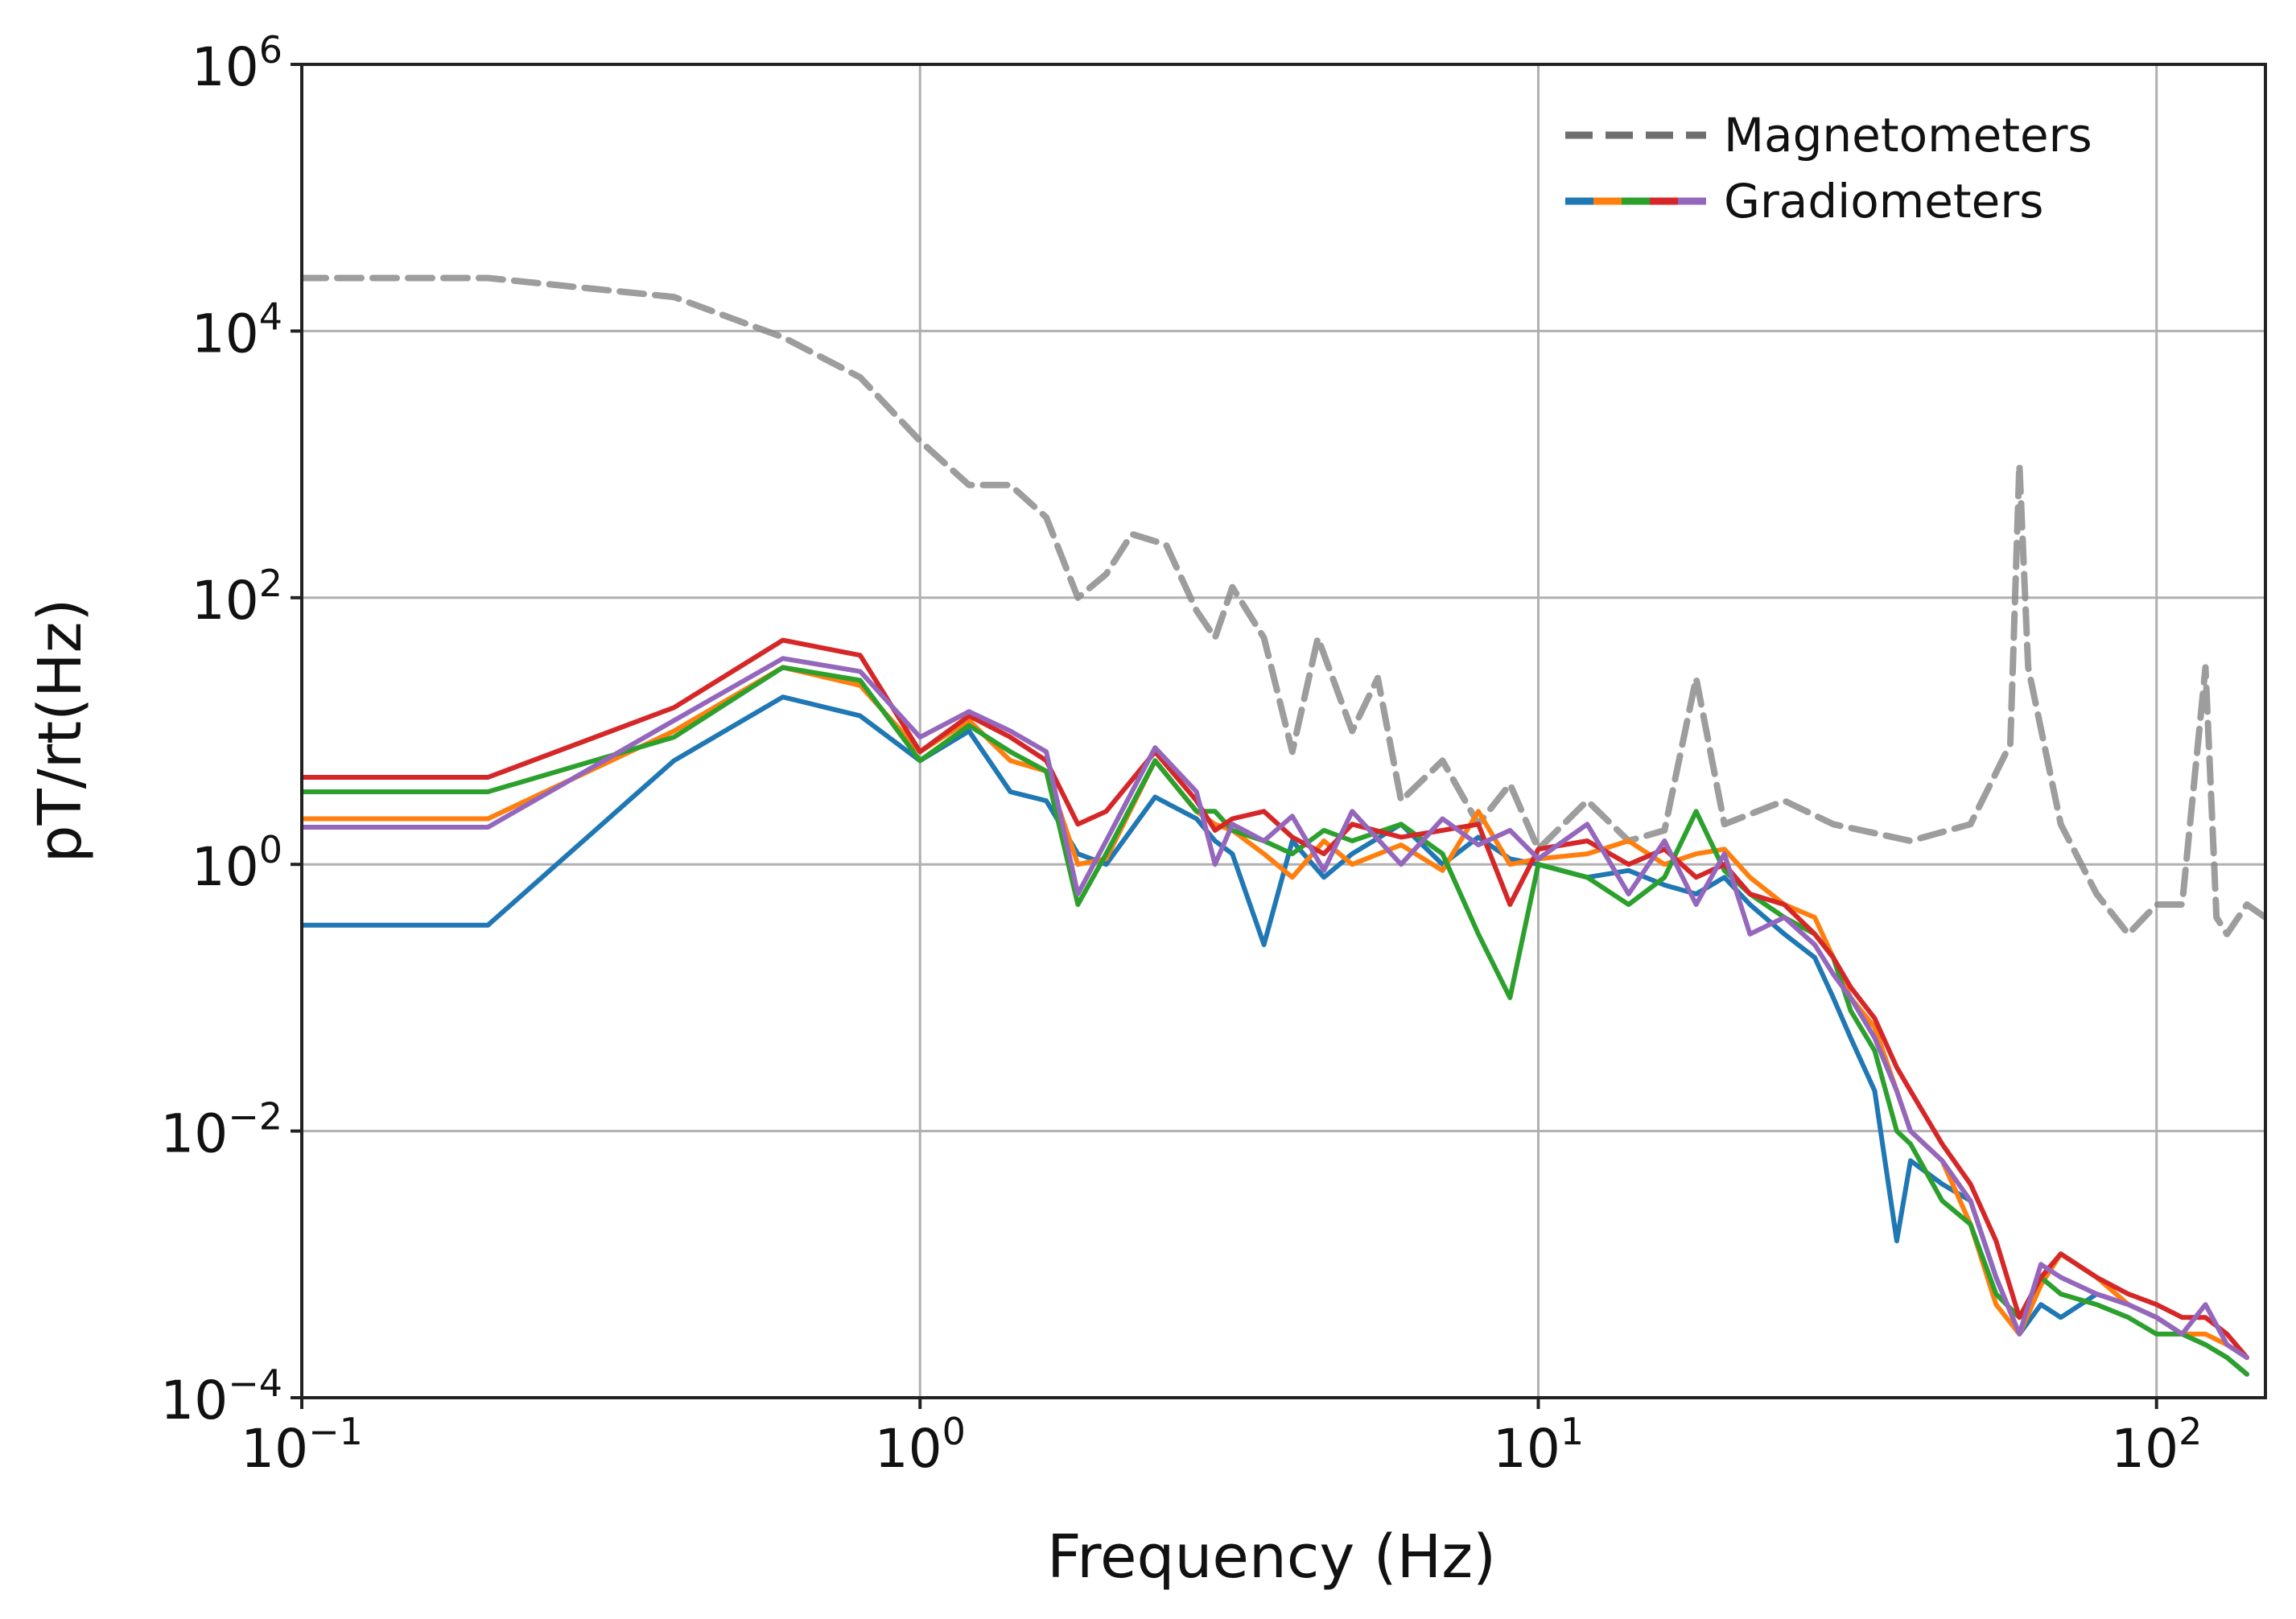 Image resolution: width=2296 pixels, height=1619 pixels. Describe the element at coordinates (1884, 201) in the screenshot. I see `legend-gradiometers-label: Gradiometers` at that location.